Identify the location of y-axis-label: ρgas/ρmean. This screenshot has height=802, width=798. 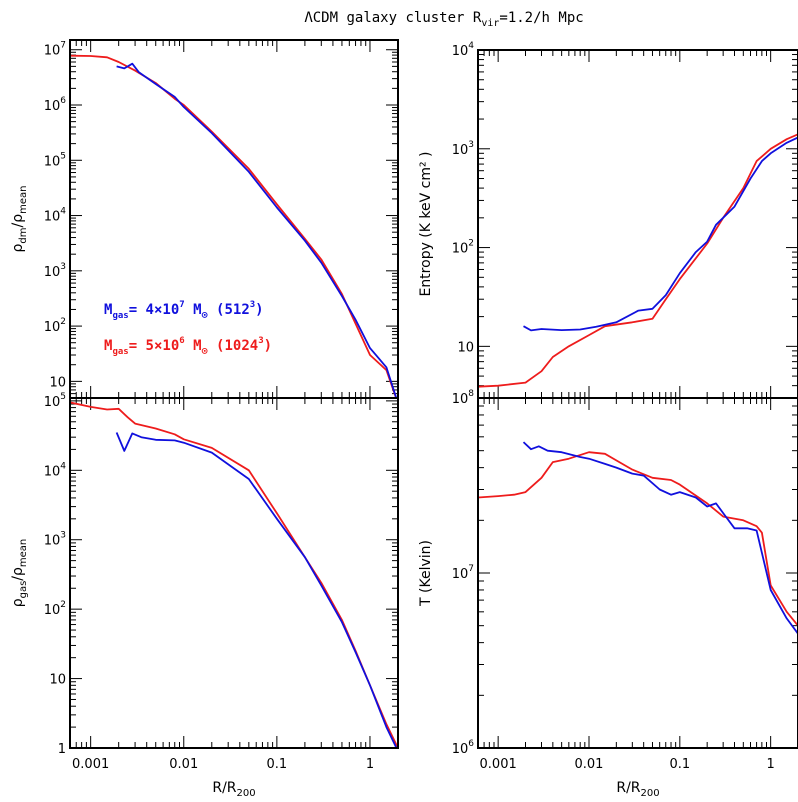
(19, 573).